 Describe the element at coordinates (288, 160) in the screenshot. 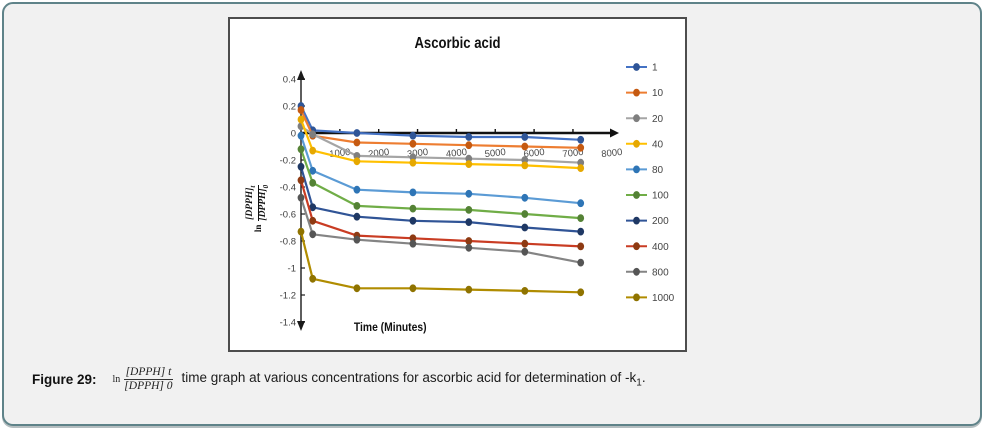

I see `y-tick-label: -0.2` at that location.